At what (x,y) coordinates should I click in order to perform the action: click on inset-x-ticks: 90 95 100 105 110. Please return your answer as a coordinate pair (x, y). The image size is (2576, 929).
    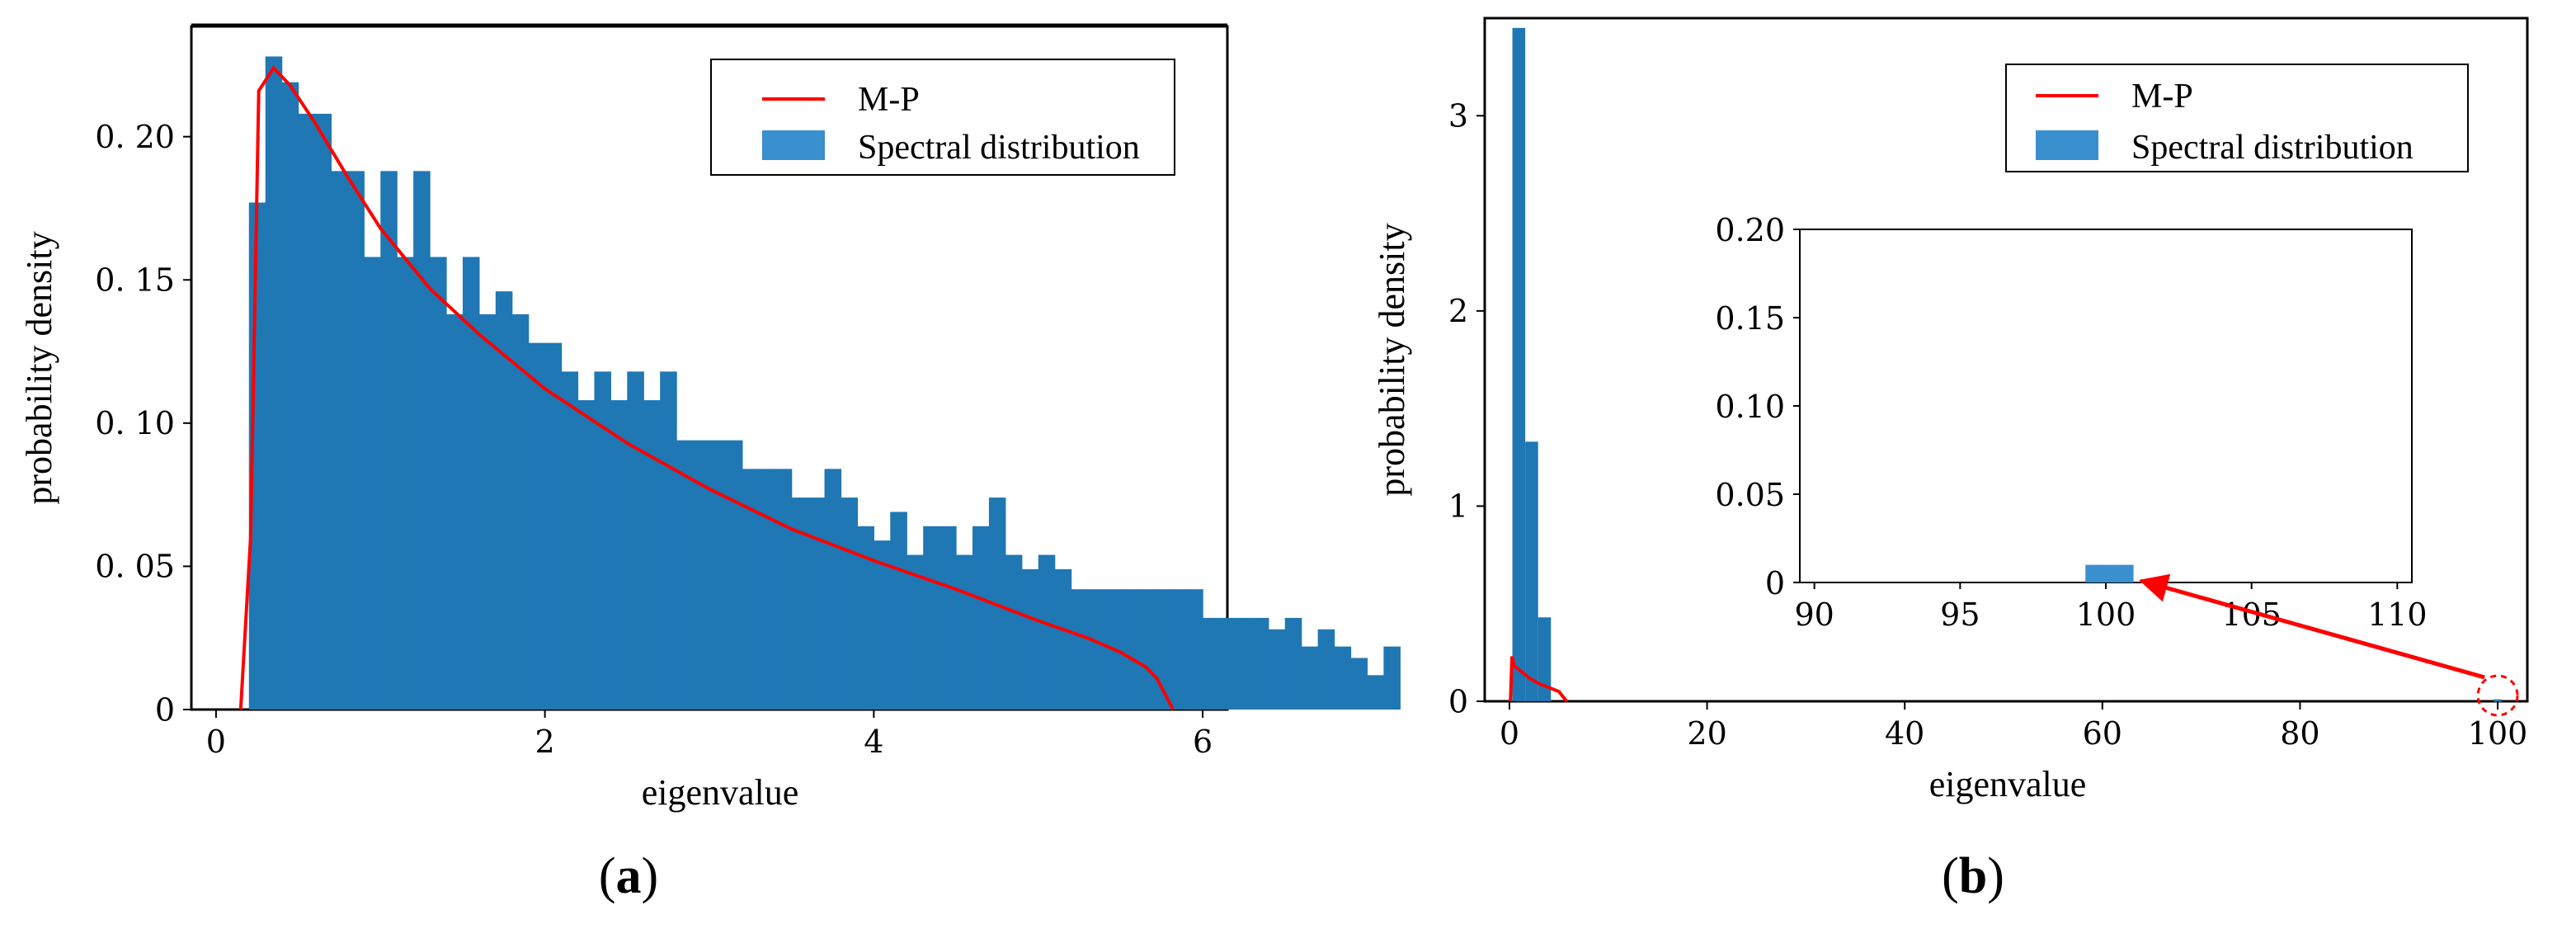
    Looking at the image, I should click on (2111, 608).